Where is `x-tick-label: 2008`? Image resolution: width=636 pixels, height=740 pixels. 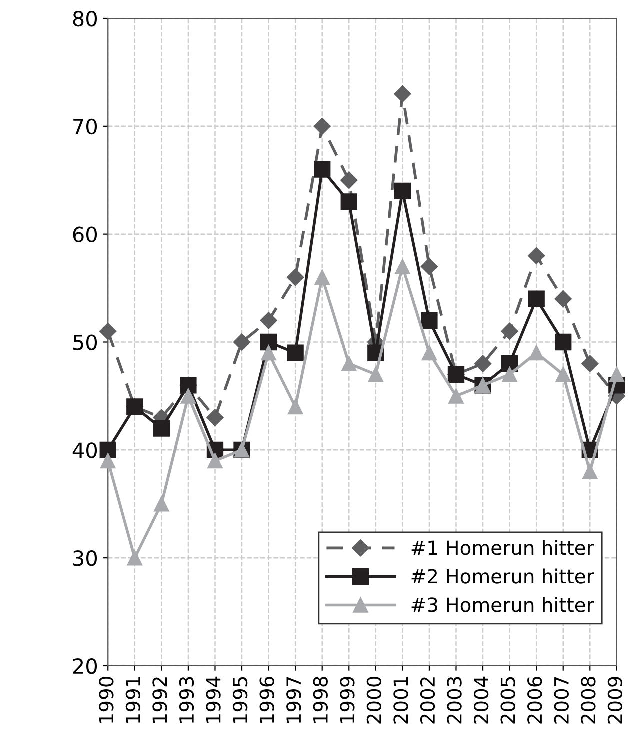 x-tick-label: 2008 is located at coordinates (588, 700).